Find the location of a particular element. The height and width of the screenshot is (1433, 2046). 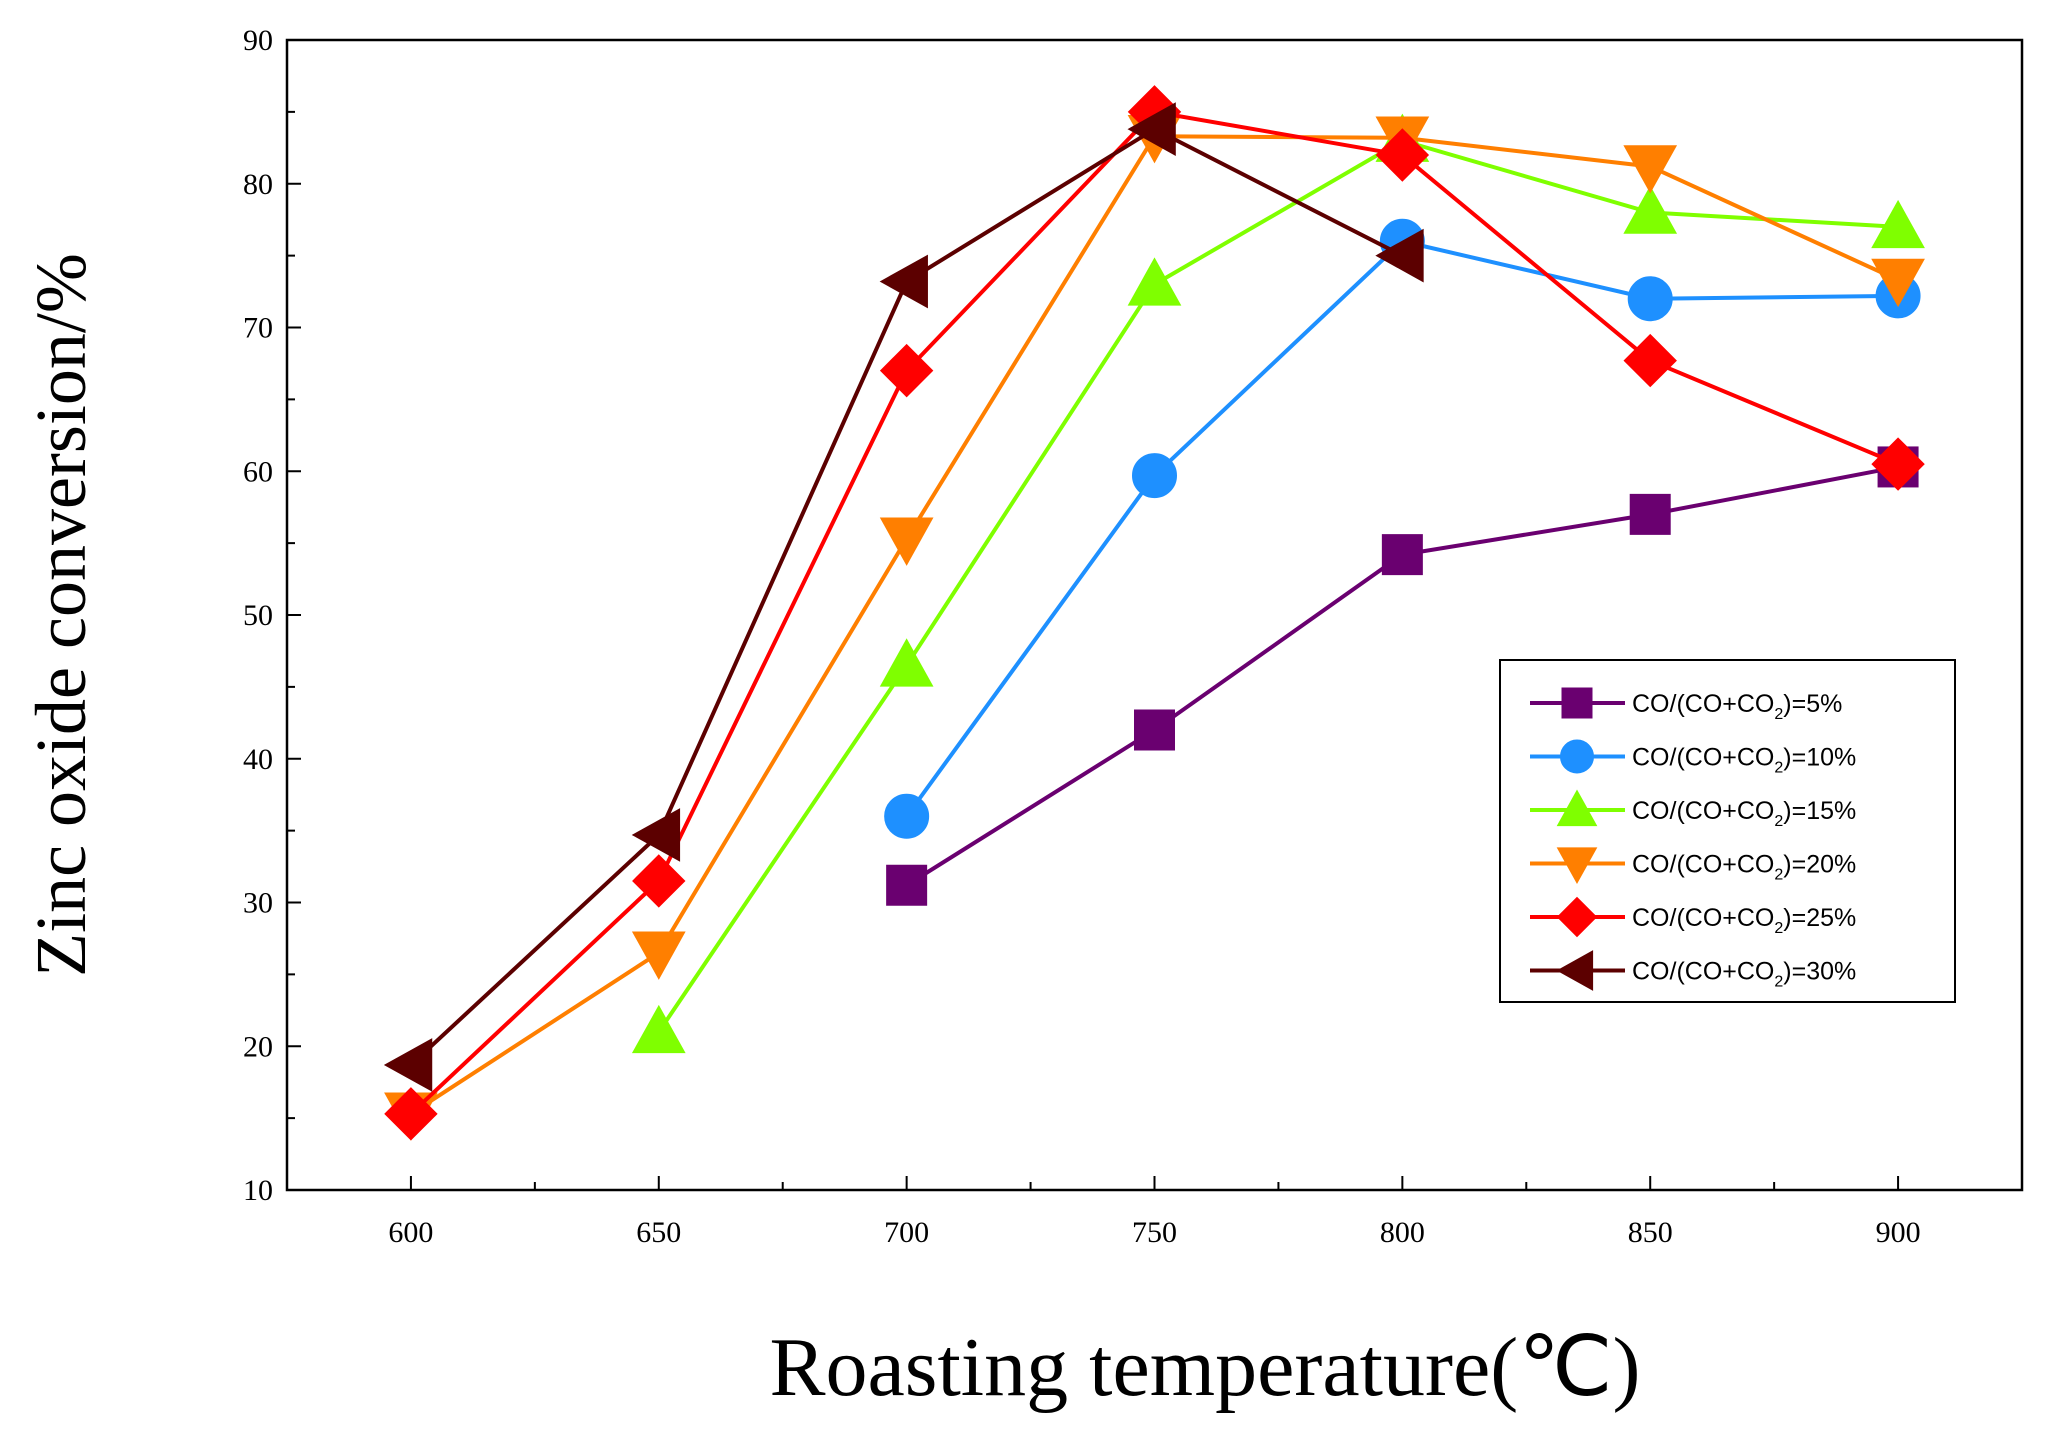

legend-item: CO/(CO+CO2)=25% is located at coordinates (1693, 917).